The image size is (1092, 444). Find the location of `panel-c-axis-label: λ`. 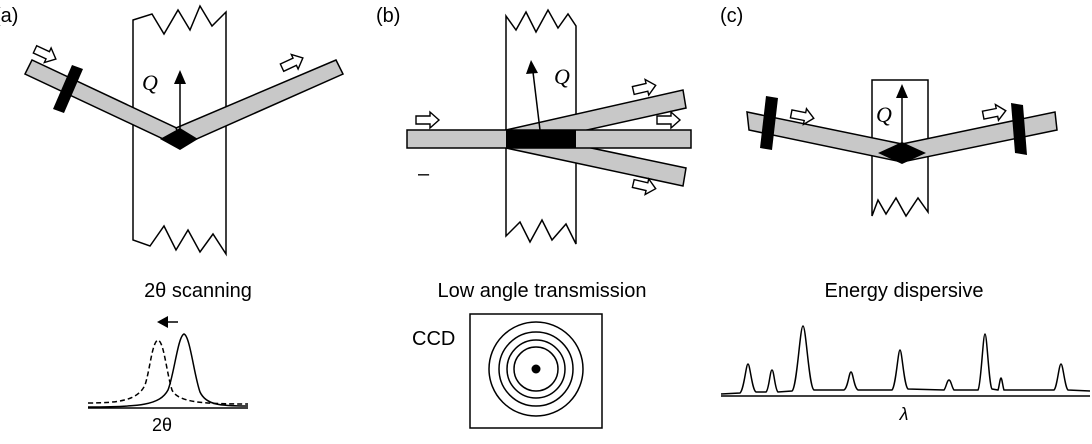

panel-c-axis-label: λ is located at coordinates (904, 414).